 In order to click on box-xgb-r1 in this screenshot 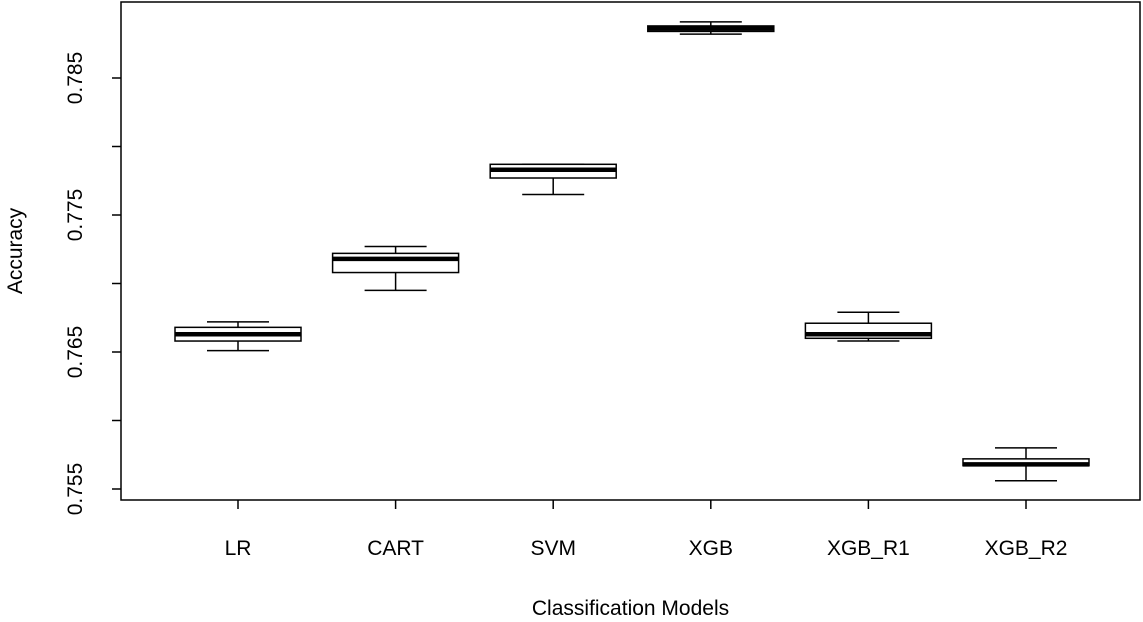, I will do `click(868, 326)`.